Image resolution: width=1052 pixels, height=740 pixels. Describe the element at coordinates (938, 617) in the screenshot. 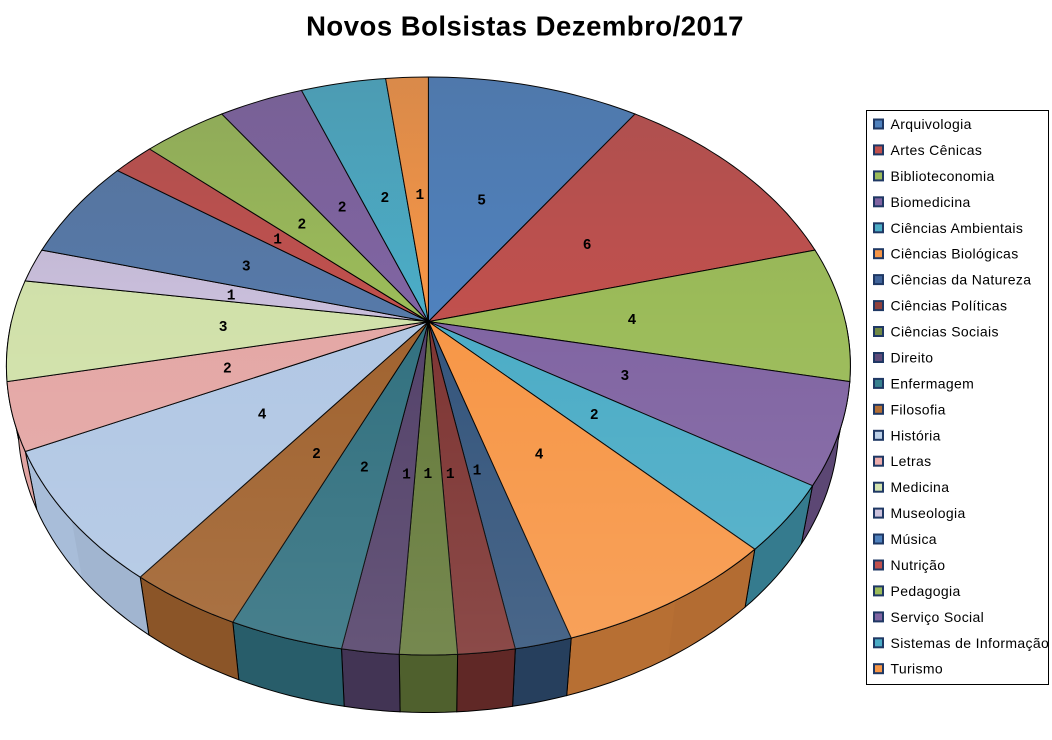

I see `svg-text: Serviço Social` at that location.